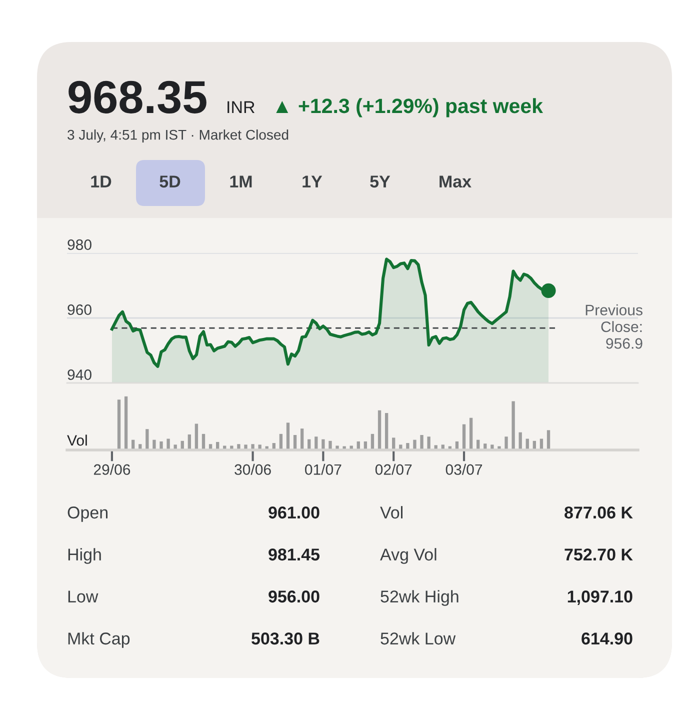 This screenshot has width=693, height=712. I want to click on y-tick-label: 980, so click(80, 244).